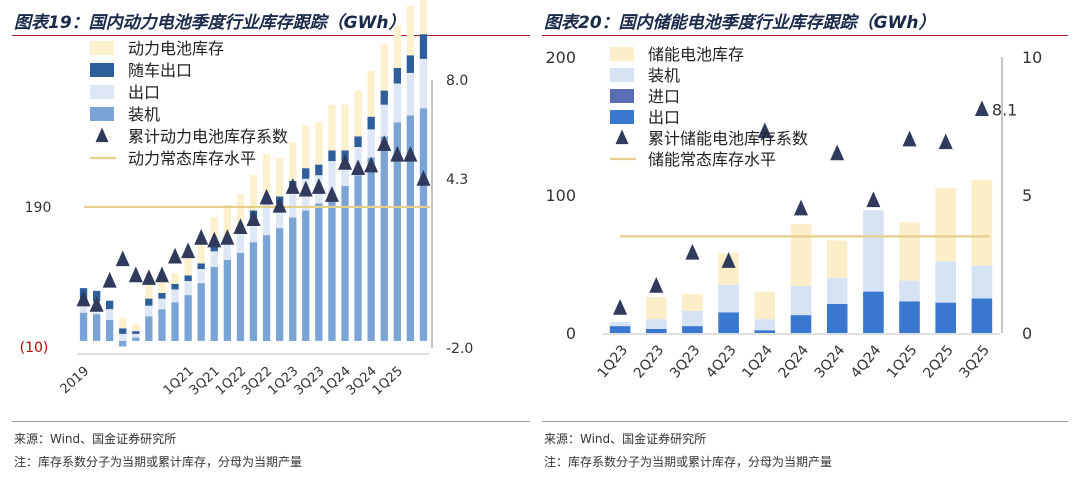 This screenshot has width=1080, height=480. What do you see at coordinates (613, 361) in the screenshot?
I see `right-x-tick-0: 1Q23` at bounding box center [613, 361].